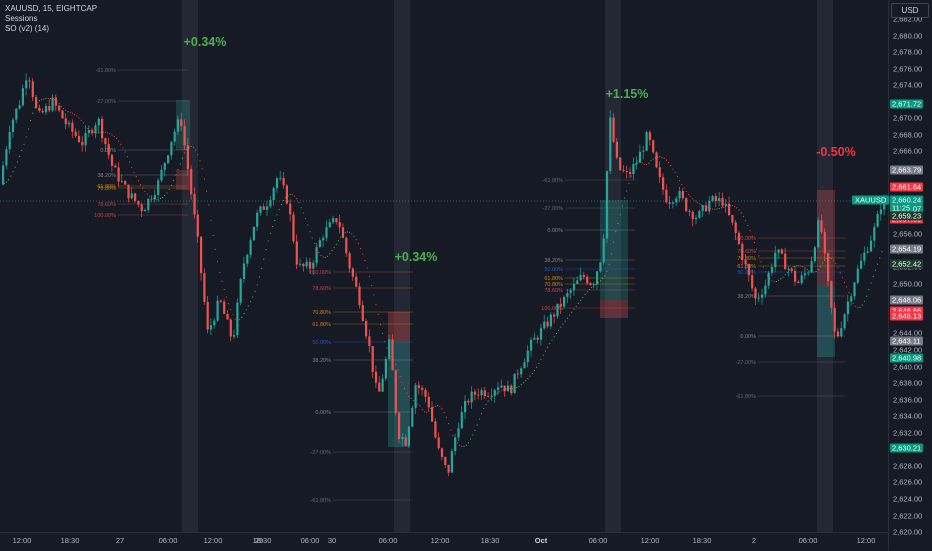 The height and width of the screenshot is (551, 932). I want to click on currency-button: USD, so click(910, 10).